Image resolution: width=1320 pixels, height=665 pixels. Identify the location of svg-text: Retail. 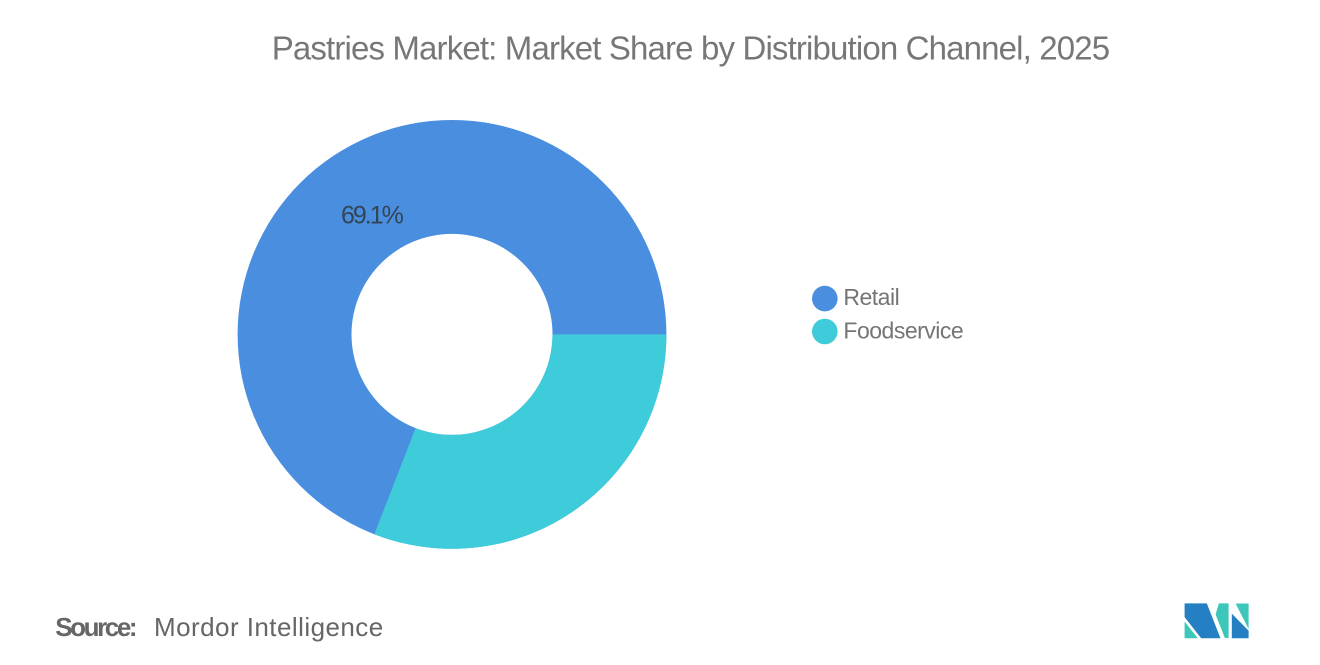
(871, 297).